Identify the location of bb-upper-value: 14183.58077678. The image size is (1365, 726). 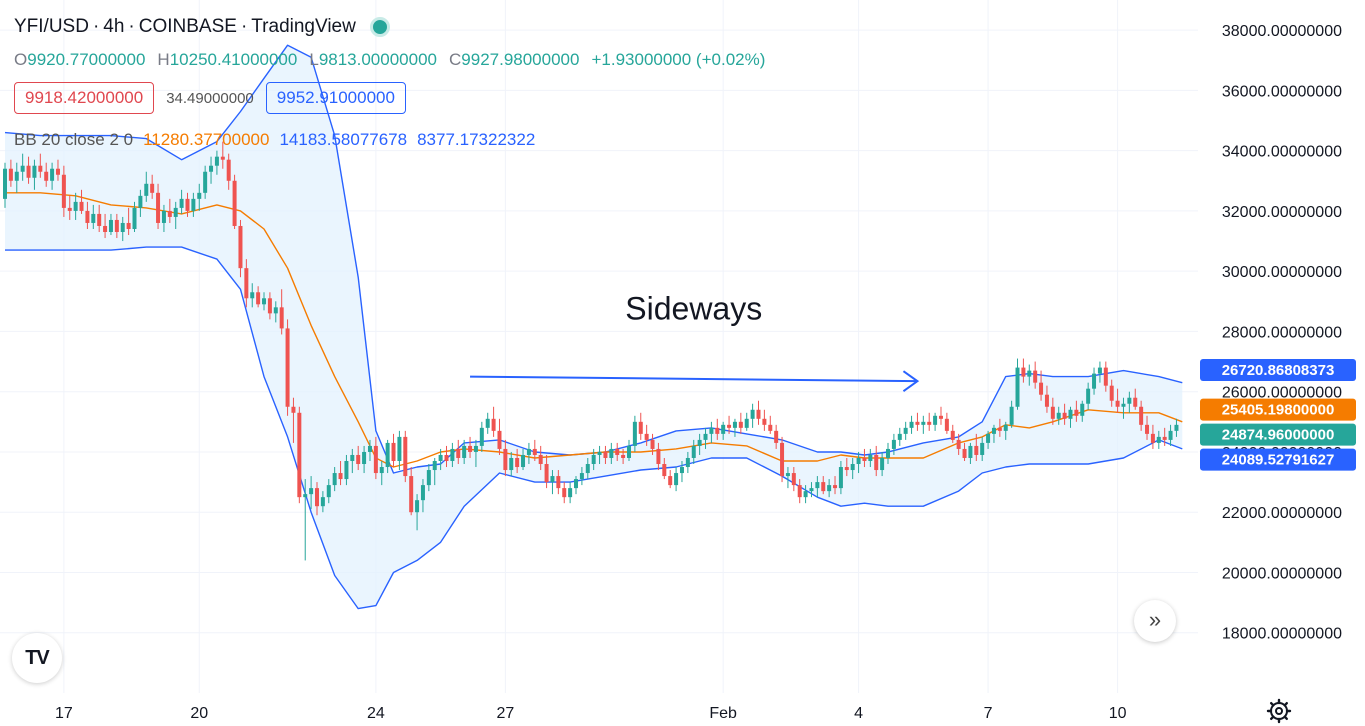
(343, 139).